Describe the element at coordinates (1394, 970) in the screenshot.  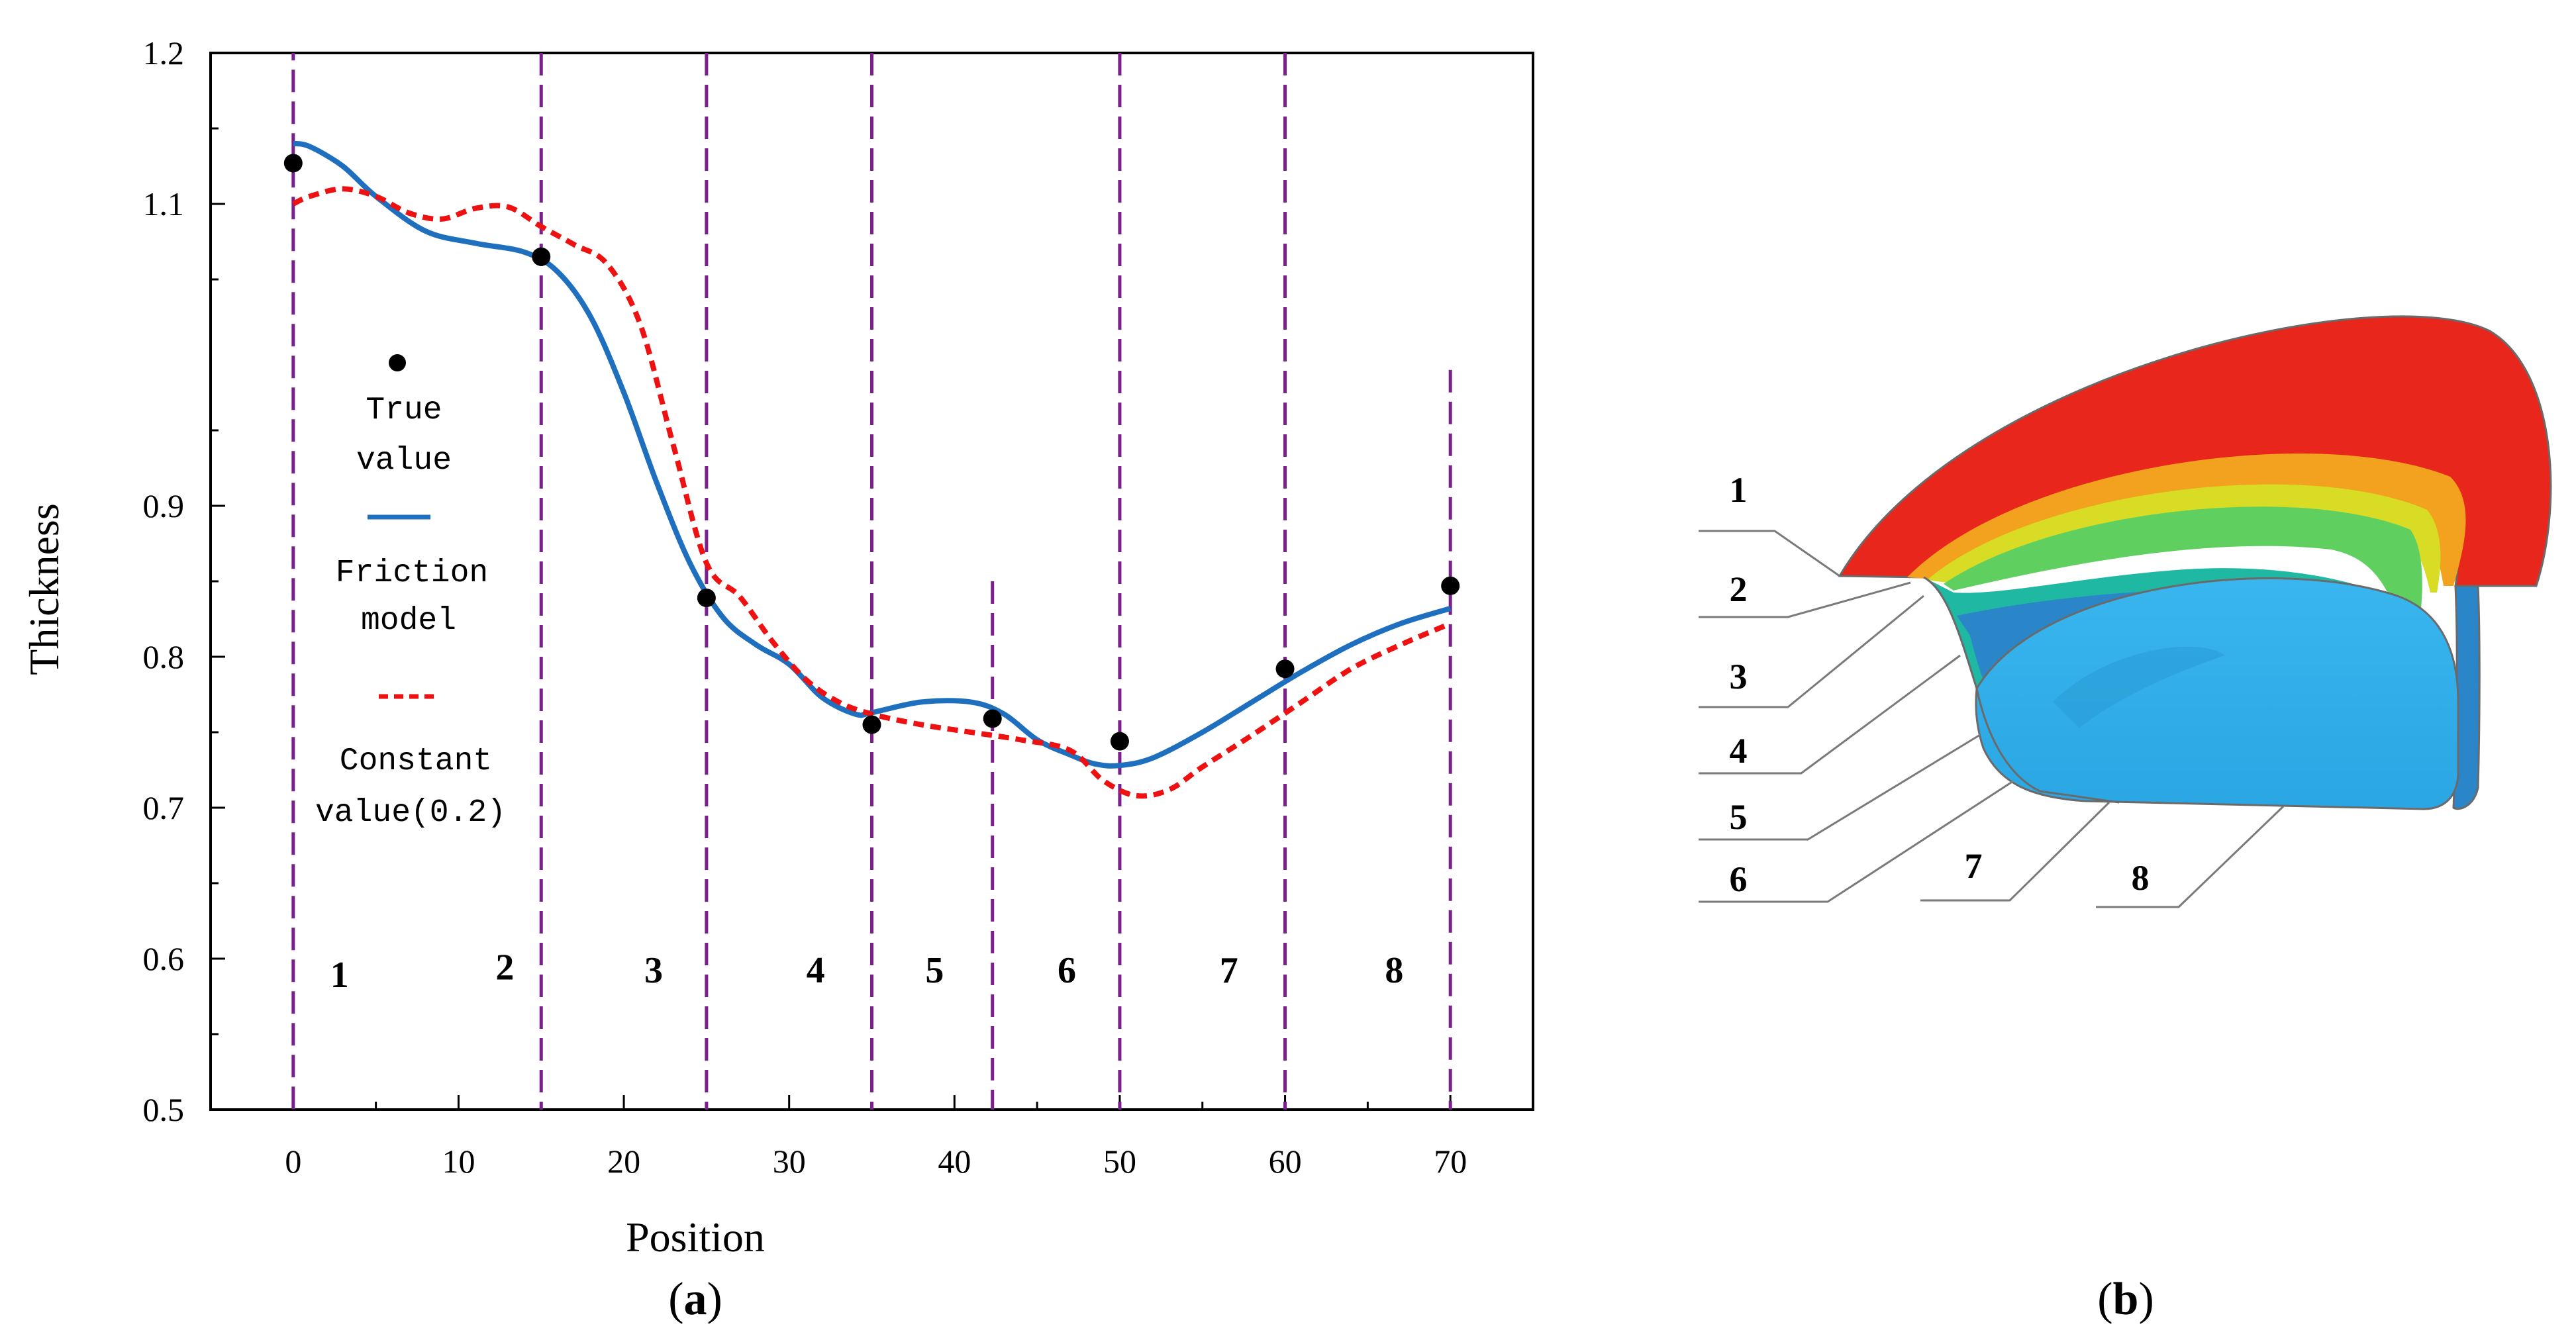
I see `region-label-8: 8` at that location.